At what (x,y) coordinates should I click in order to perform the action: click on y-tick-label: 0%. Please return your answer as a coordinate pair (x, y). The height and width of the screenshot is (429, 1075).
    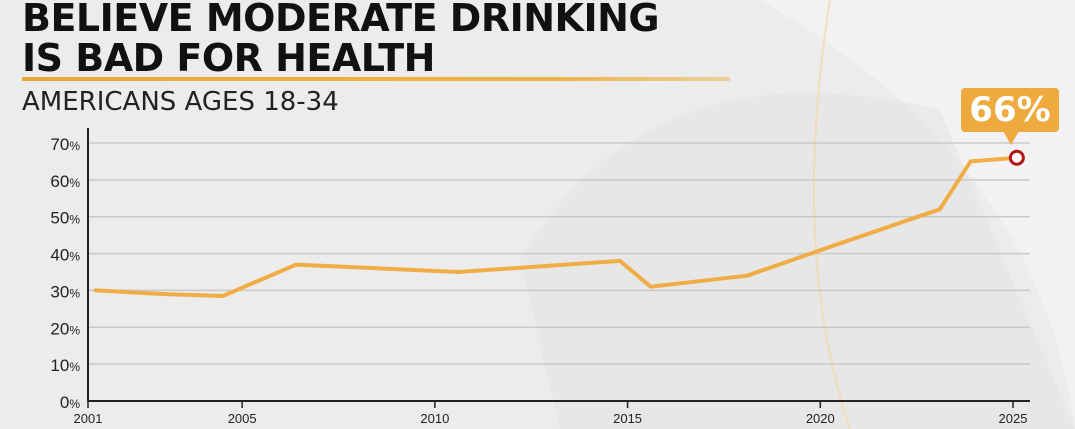
    Looking at the image, I should click on (70, 402).